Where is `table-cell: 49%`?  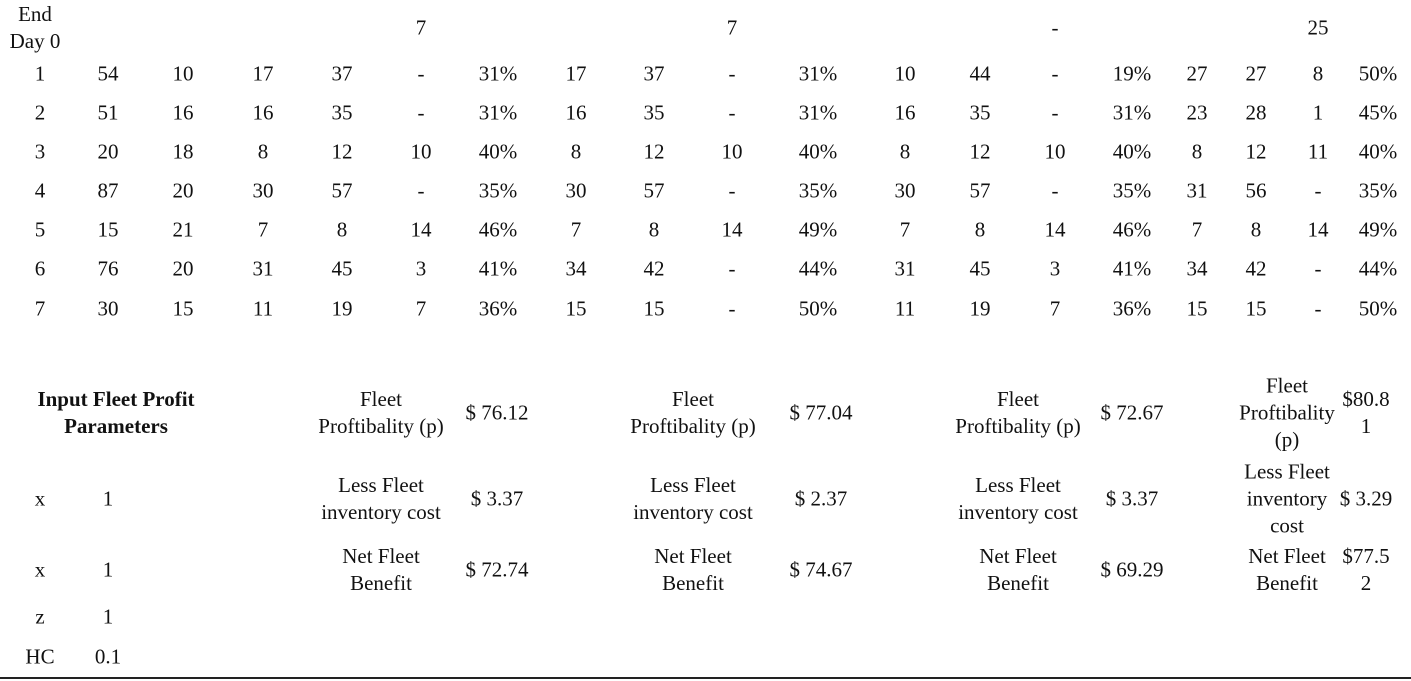 table-cell: 49% is located at coordinates (818, 229).